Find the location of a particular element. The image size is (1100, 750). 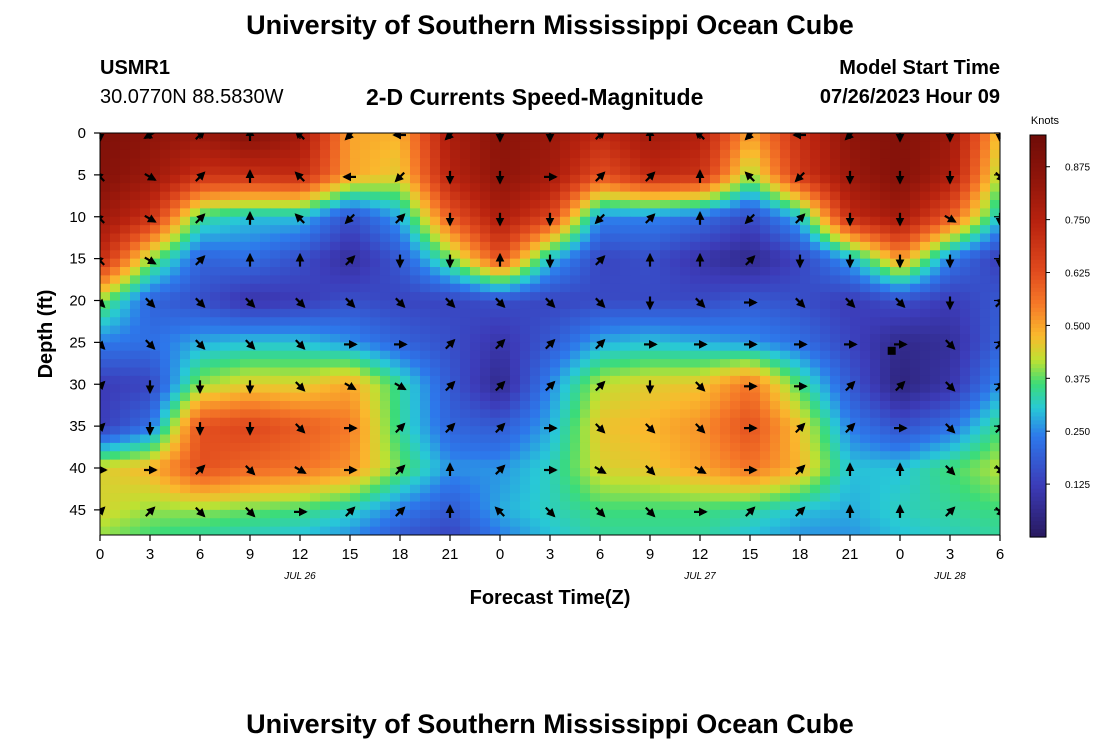

x-tick-label: 9 is located at coordinates (650, 554).